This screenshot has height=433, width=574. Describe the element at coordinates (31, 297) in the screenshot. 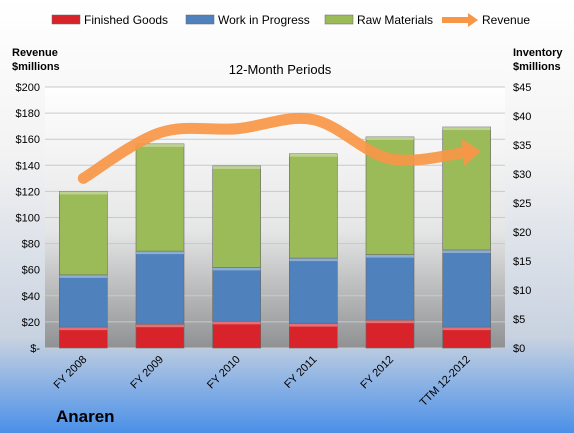

I see `left-tick-label: $40` at that location.